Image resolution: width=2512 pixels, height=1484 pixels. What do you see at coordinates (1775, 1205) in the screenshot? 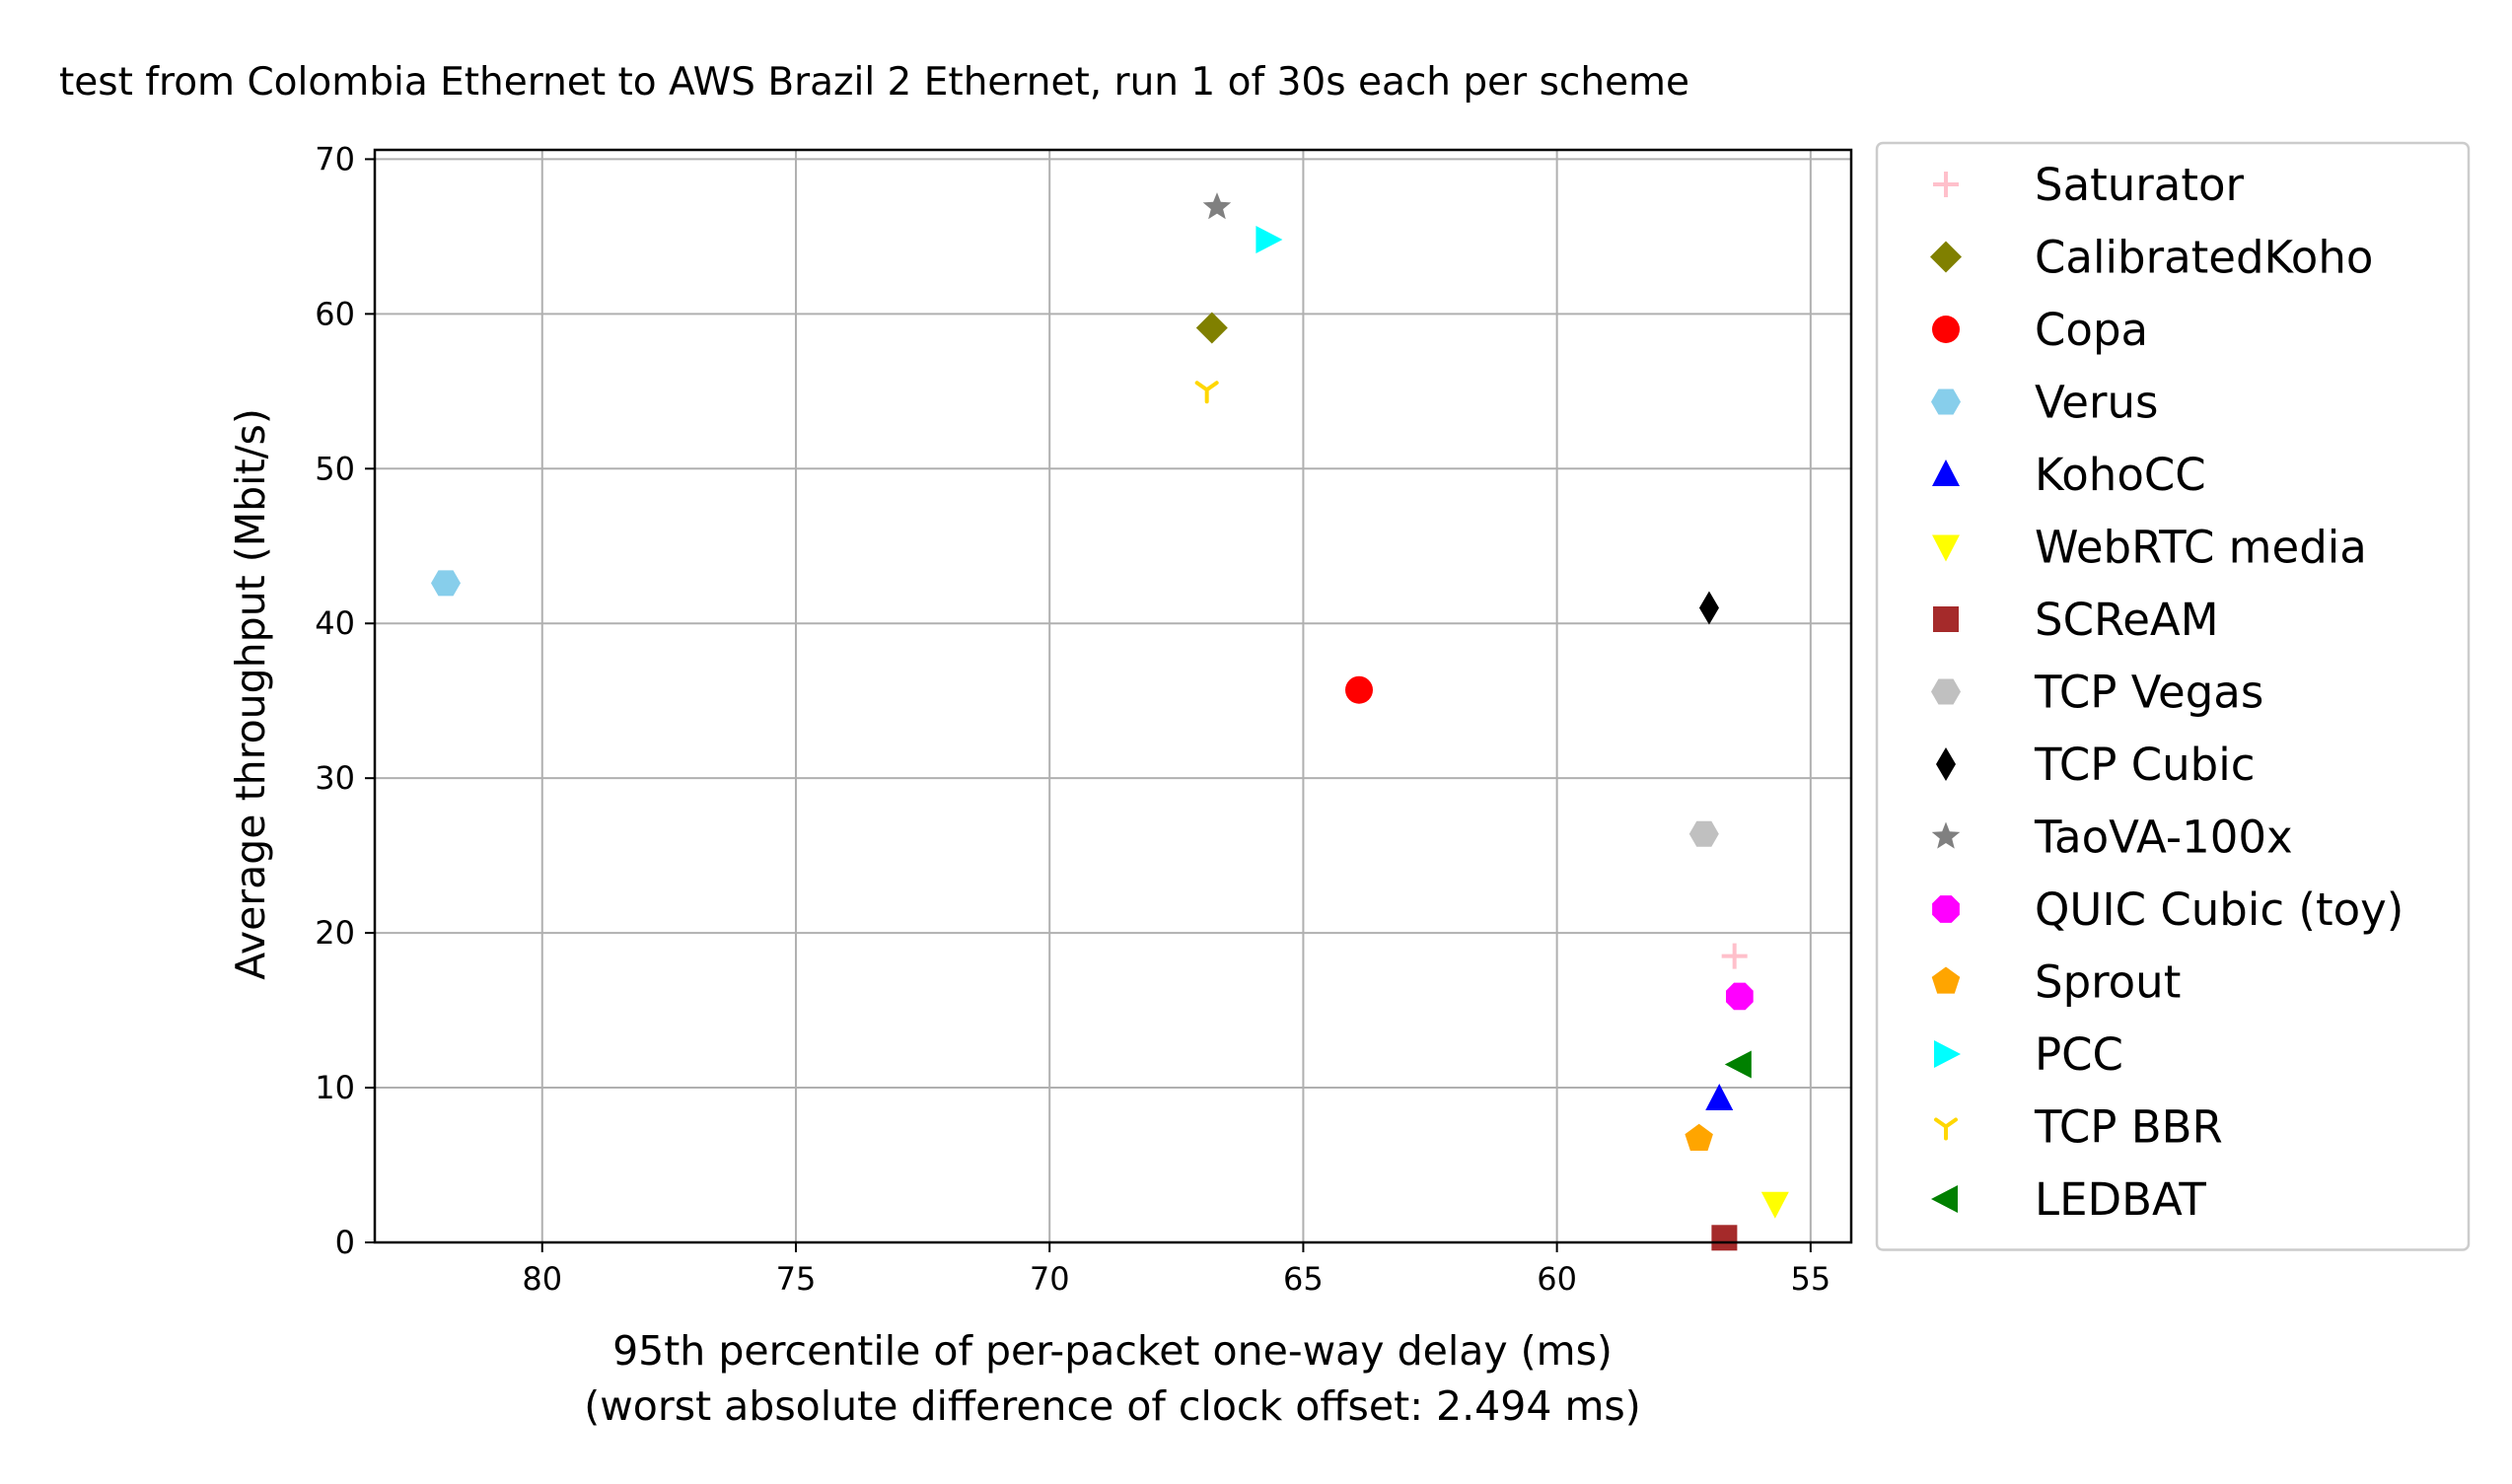
I see `point-webrtc-media` at bounding box center [1775, 1205].